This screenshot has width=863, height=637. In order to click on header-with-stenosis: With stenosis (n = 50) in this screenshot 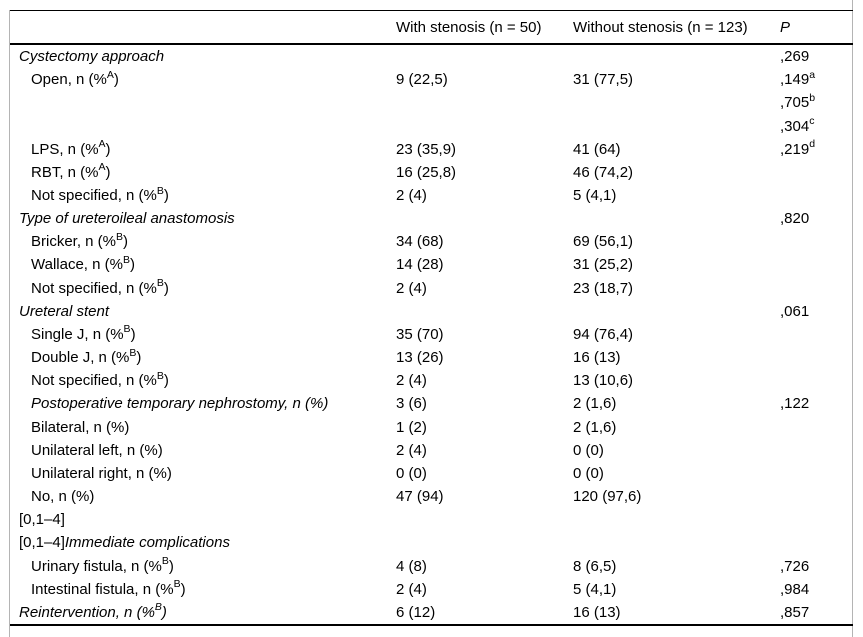, I will do `click(469, 27)`.